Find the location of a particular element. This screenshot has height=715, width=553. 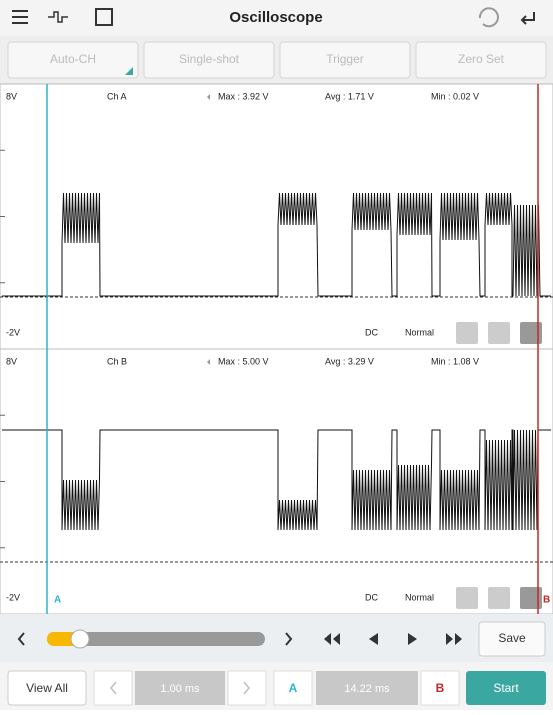

decrease-button is located at coordinates (113, 688).